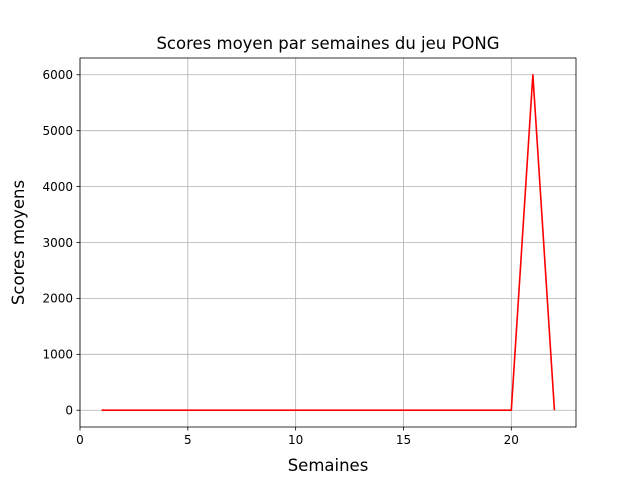 This screenshot has height=480, width=640. Describe the element at coordinates (403, 440) in the screenshot. I see `x-tick-label: 15` at that location.